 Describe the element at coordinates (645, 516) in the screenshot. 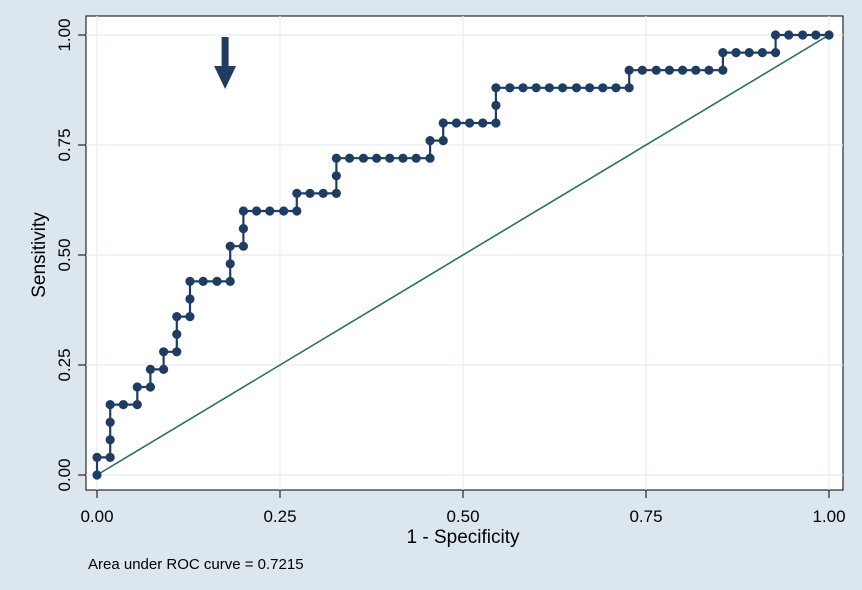

I see `x-tick-label: 0.75` at that location.